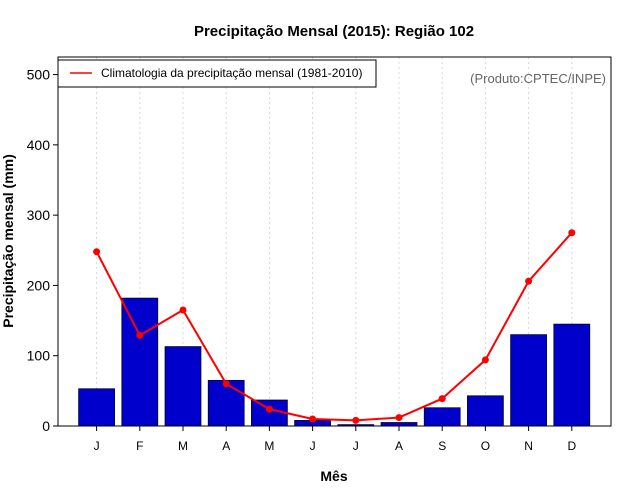 The width and height of the screenshot is (640, 500). What do you see at coordinates (442, 446) in the screenshot?
I see `x-tick-label-8: S` at bounding box center [442, 446].